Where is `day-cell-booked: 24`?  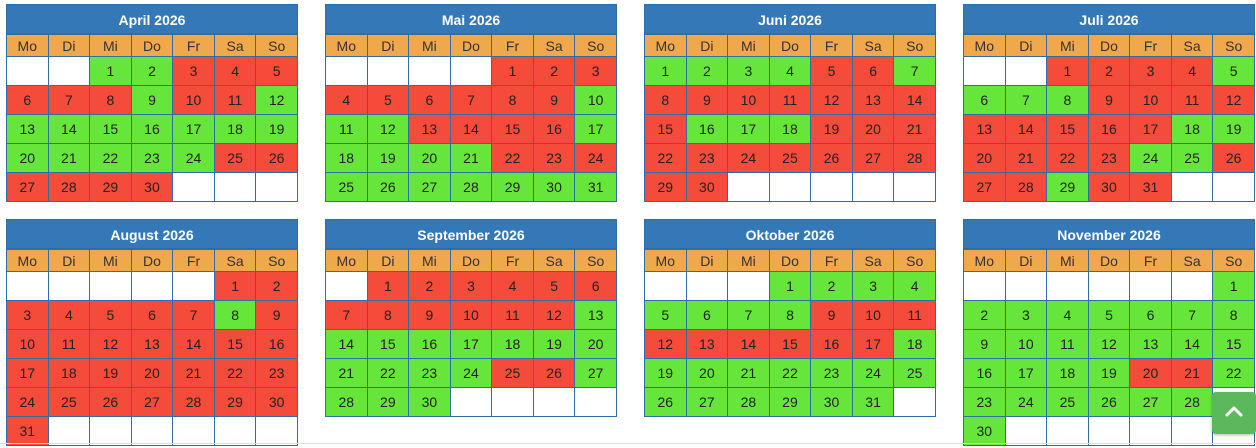
day-cell-booked: 24 is located at coordinates (748, 158).